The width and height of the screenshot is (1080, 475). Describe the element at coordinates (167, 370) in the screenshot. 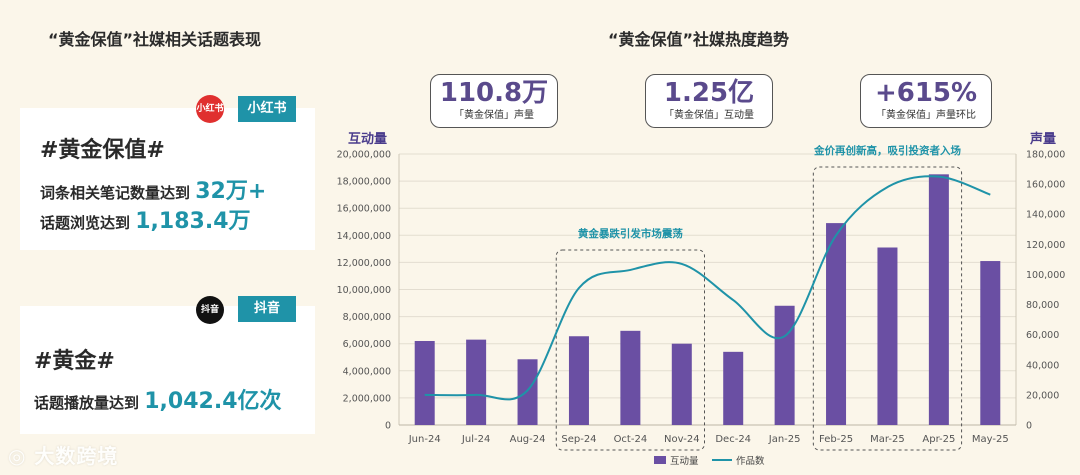

I see `douyin-card` at that location.